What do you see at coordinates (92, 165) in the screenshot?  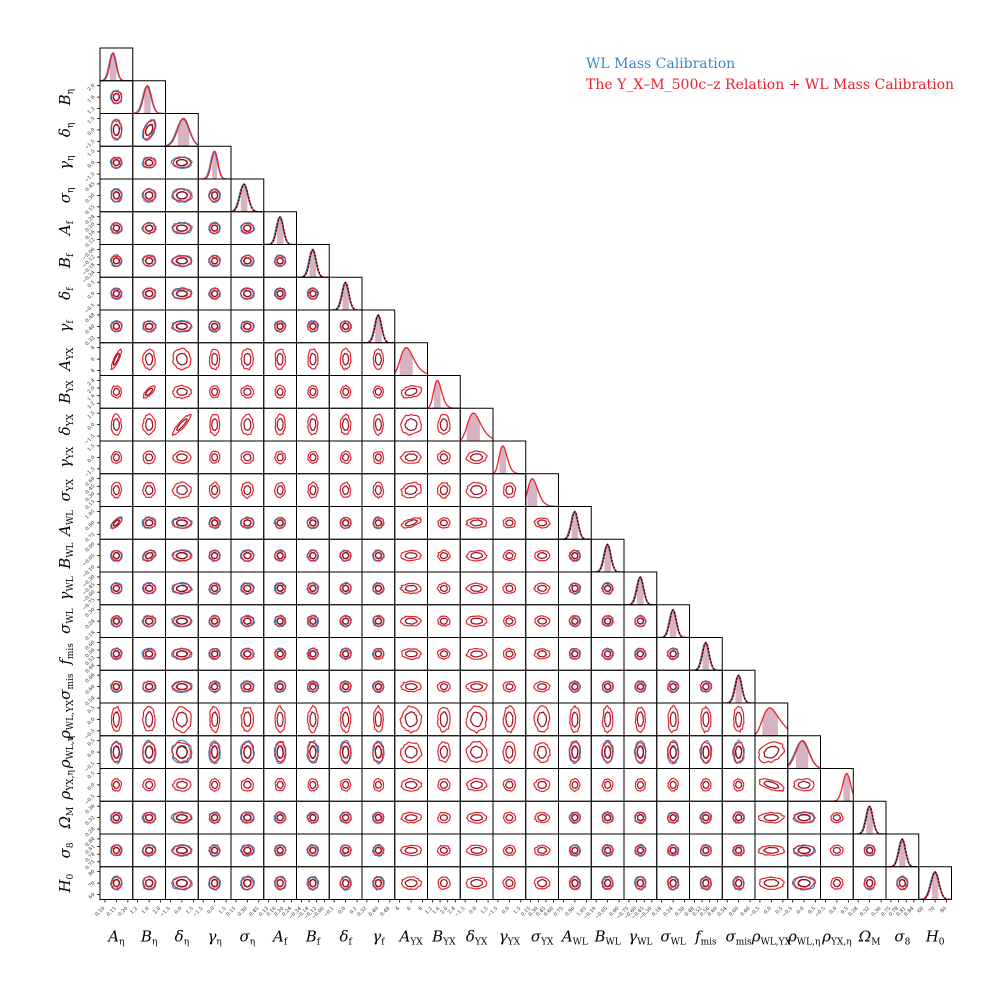 I see `y-tick-label: 0.0` at bounding box center [92, 165].